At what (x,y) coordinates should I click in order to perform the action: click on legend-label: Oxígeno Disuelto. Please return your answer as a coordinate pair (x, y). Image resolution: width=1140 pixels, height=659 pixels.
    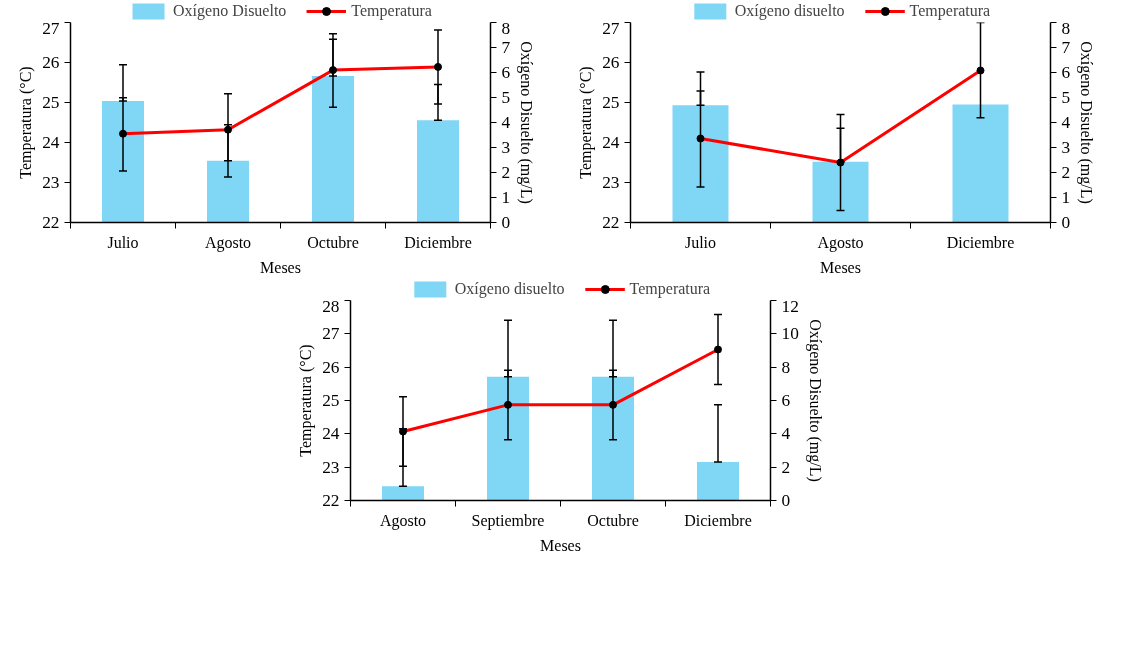
    Looking at the image, I should click on (230, 11).